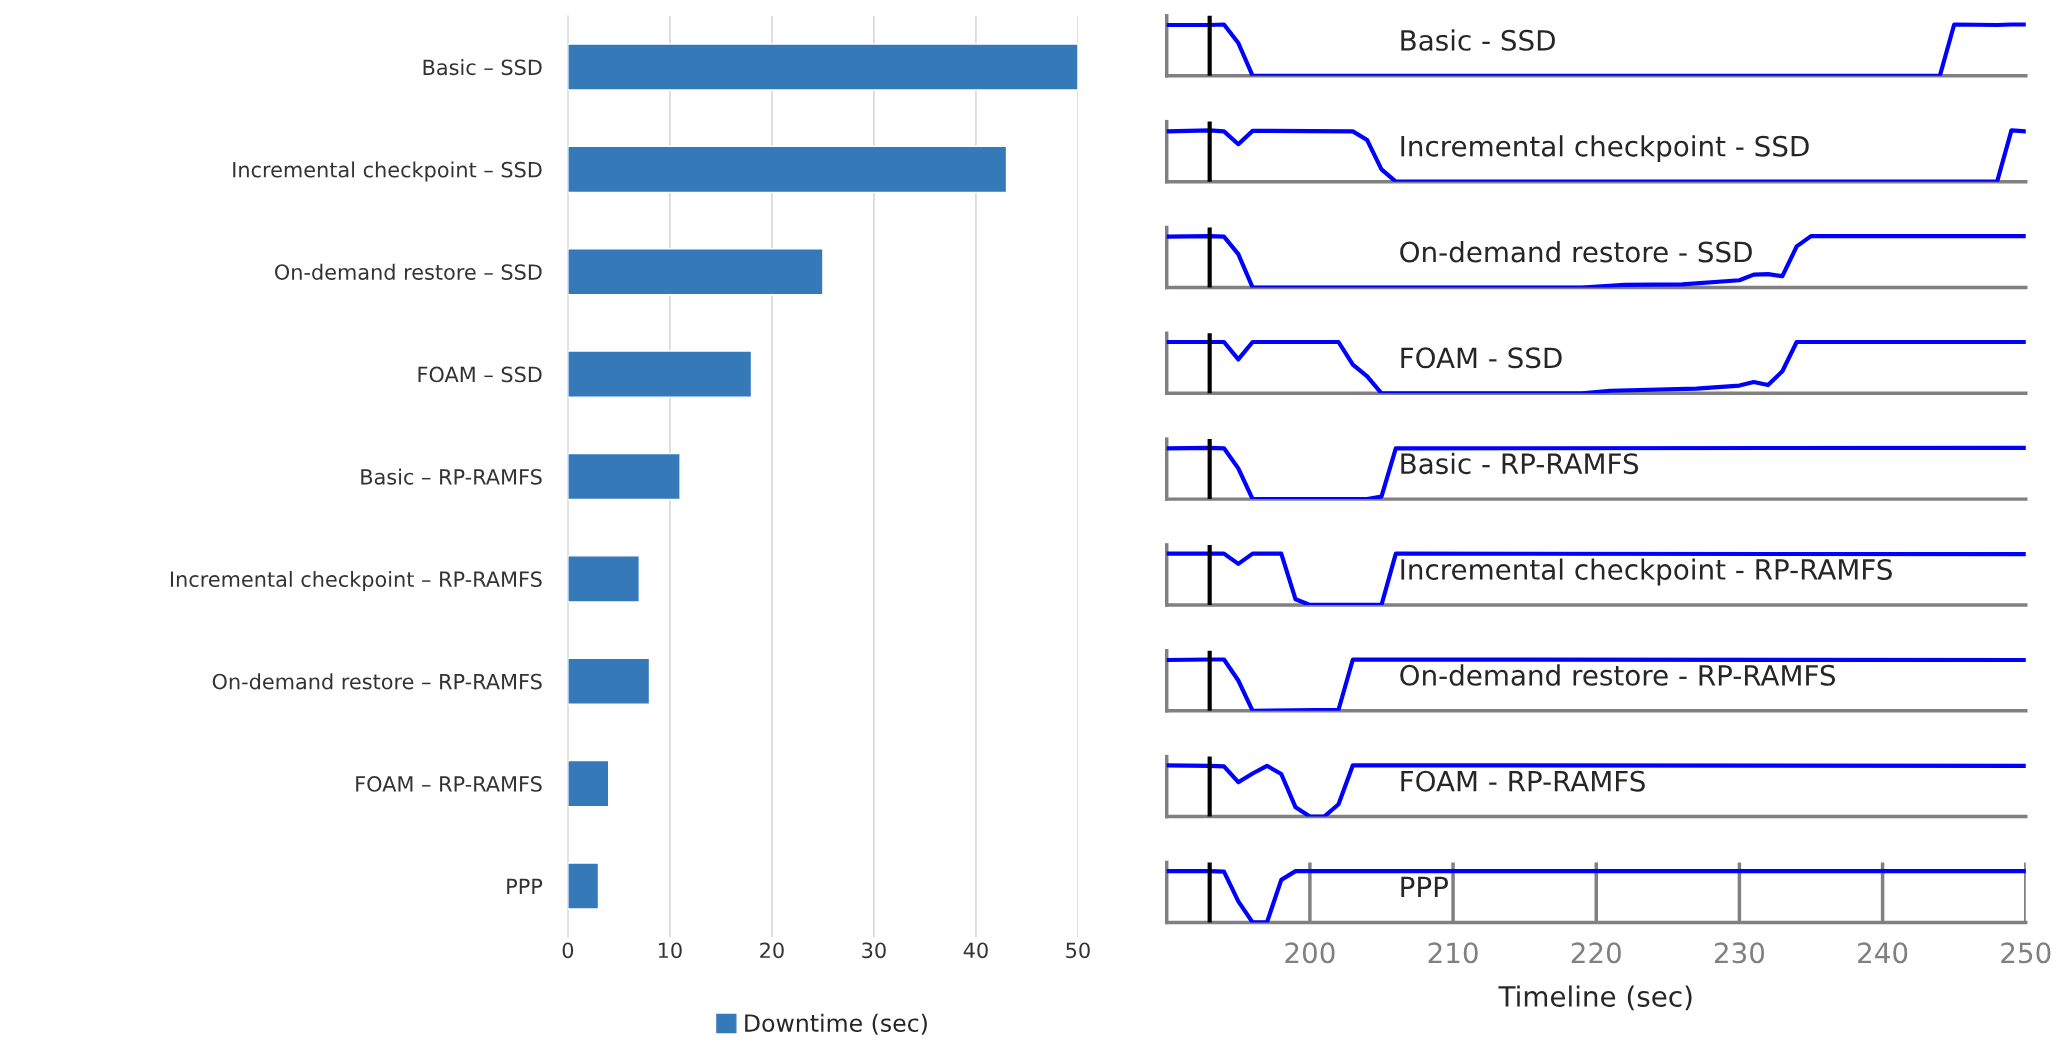 Image resolution: width=2065 pixels, height=1053 pixels. What do you see at coordinates (480, 374) in the screenshot?
I see `y-tick-label: FOAM – SSD` at bounding box center [480, 374].